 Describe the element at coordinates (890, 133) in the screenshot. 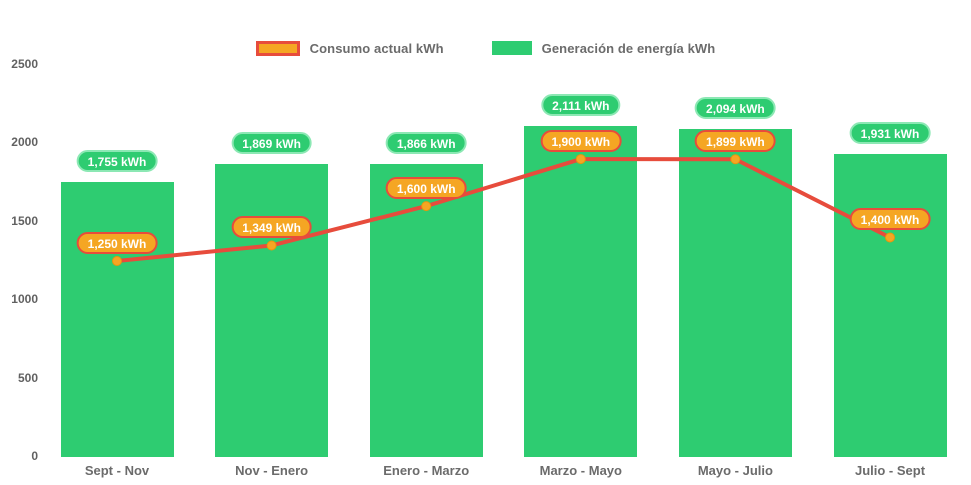

I see `bar-value-badge: 1,931 kWh` at that location.